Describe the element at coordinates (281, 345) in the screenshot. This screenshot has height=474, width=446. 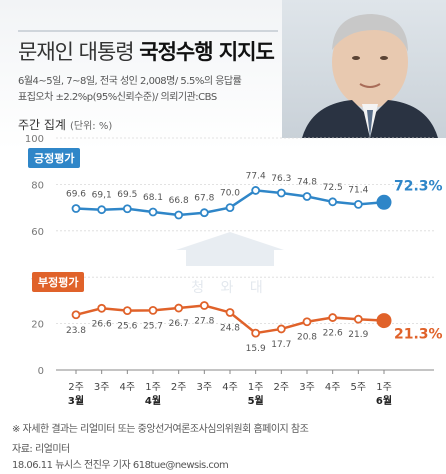
I see `data-label: 17.7` at that location.